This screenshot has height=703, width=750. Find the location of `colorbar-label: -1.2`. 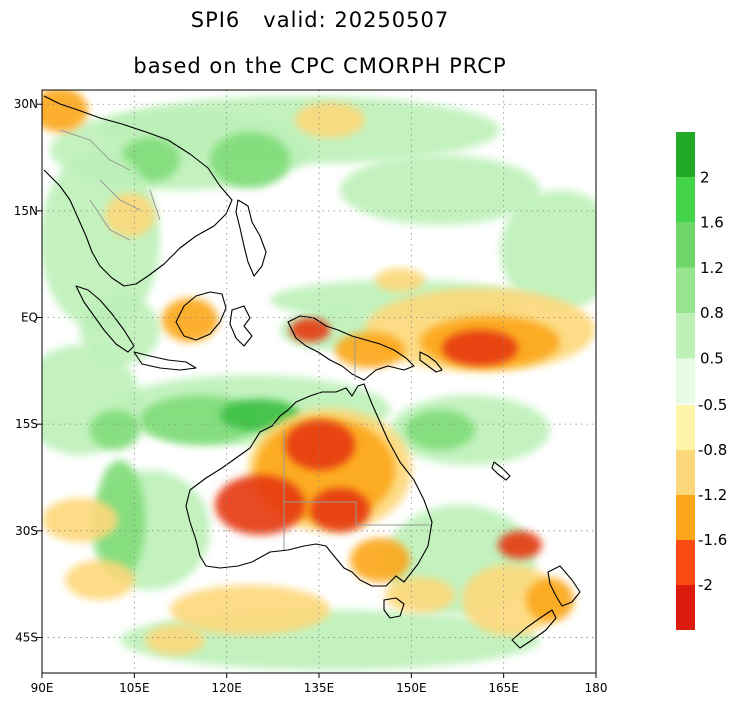

colorbar-label: -1.2 is located at coordinates (712, 495).